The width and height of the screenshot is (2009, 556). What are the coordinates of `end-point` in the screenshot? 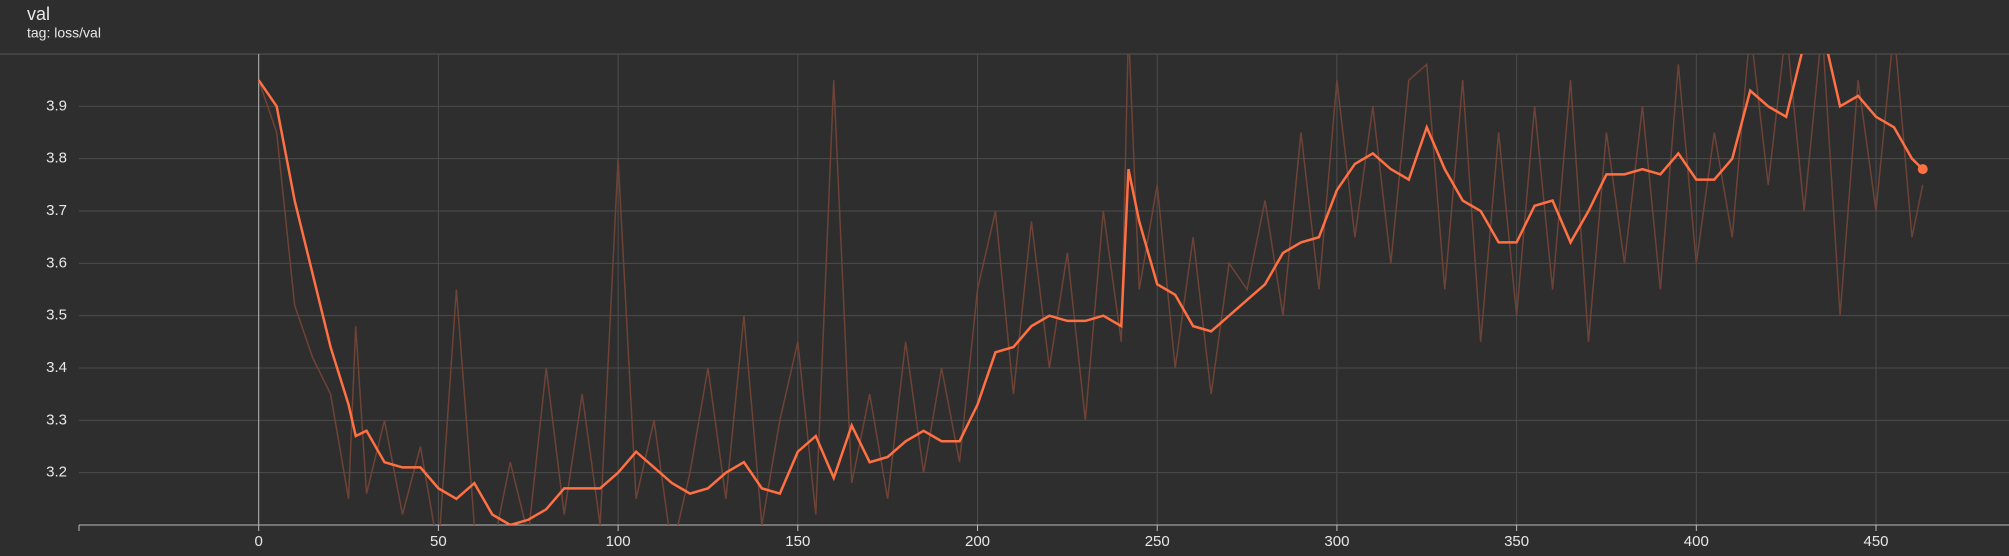 It's located at (1922, 169).